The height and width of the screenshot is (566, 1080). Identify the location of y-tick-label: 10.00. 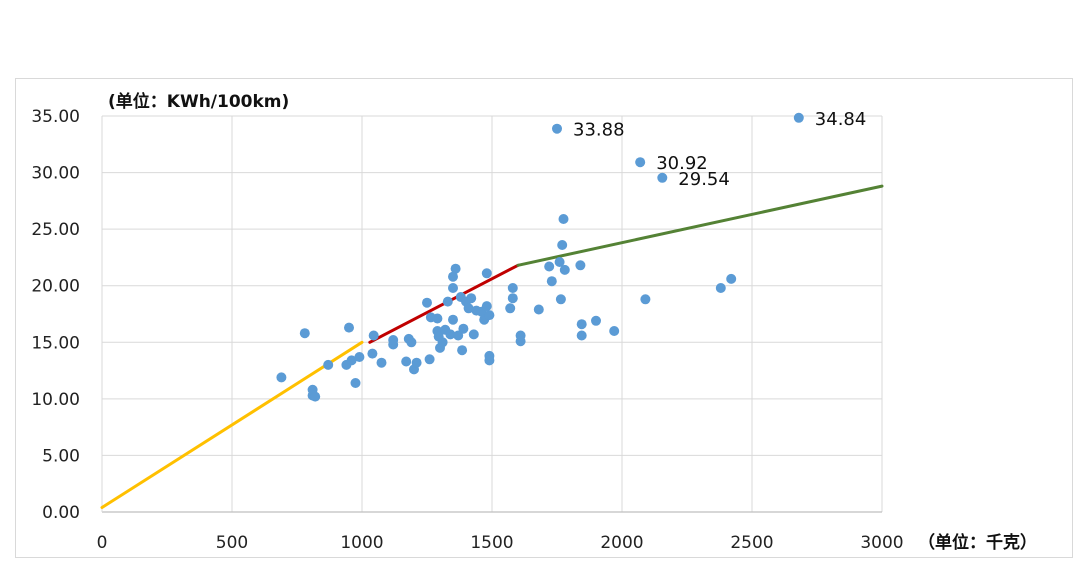
(55, 400).